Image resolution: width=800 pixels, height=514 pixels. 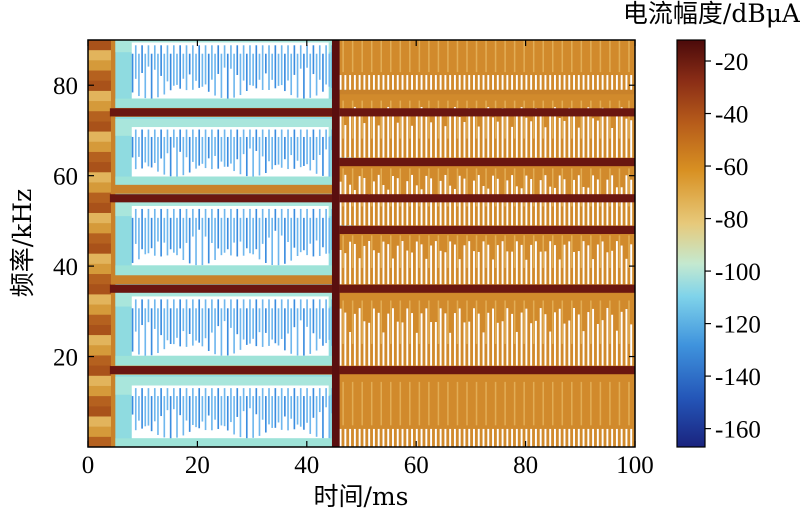 I want to click on dark-line, so click(x=224, y=370).